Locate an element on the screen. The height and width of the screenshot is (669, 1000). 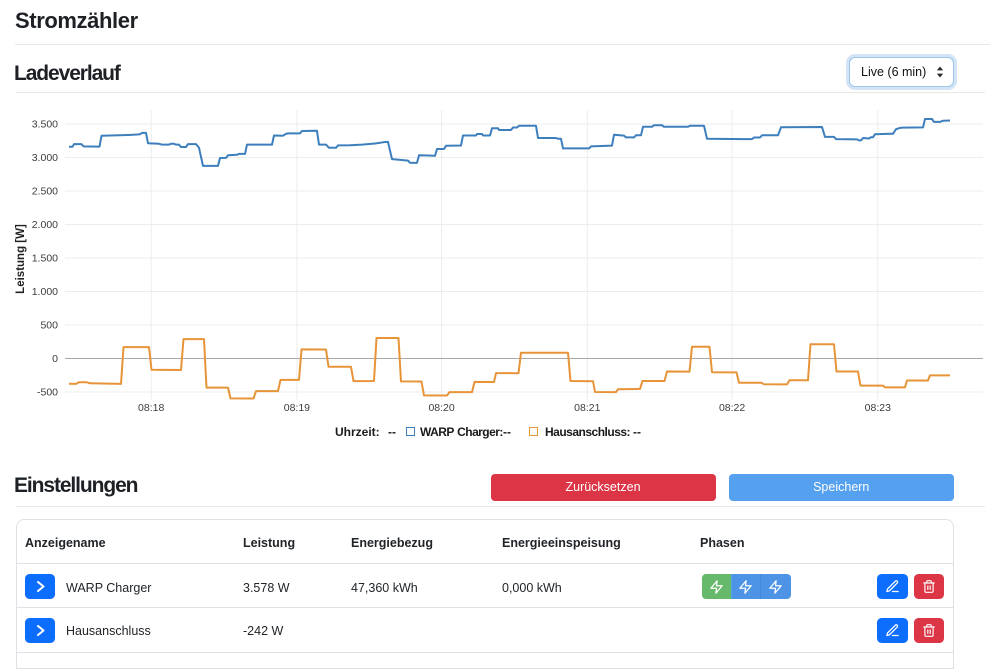
svg-text: 2.000 is located at coordinates (45, 225).